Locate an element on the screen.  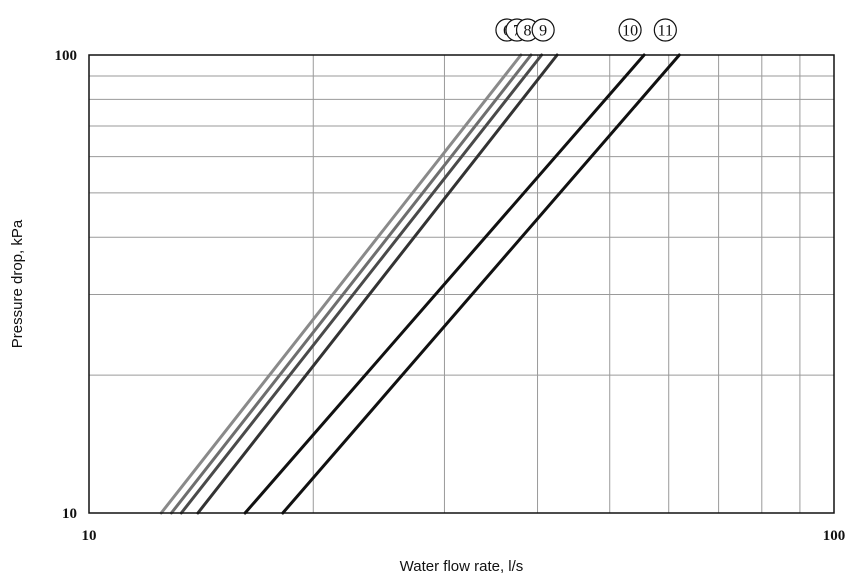
curve-label-text: 8 is located at coordinates (528, 31).